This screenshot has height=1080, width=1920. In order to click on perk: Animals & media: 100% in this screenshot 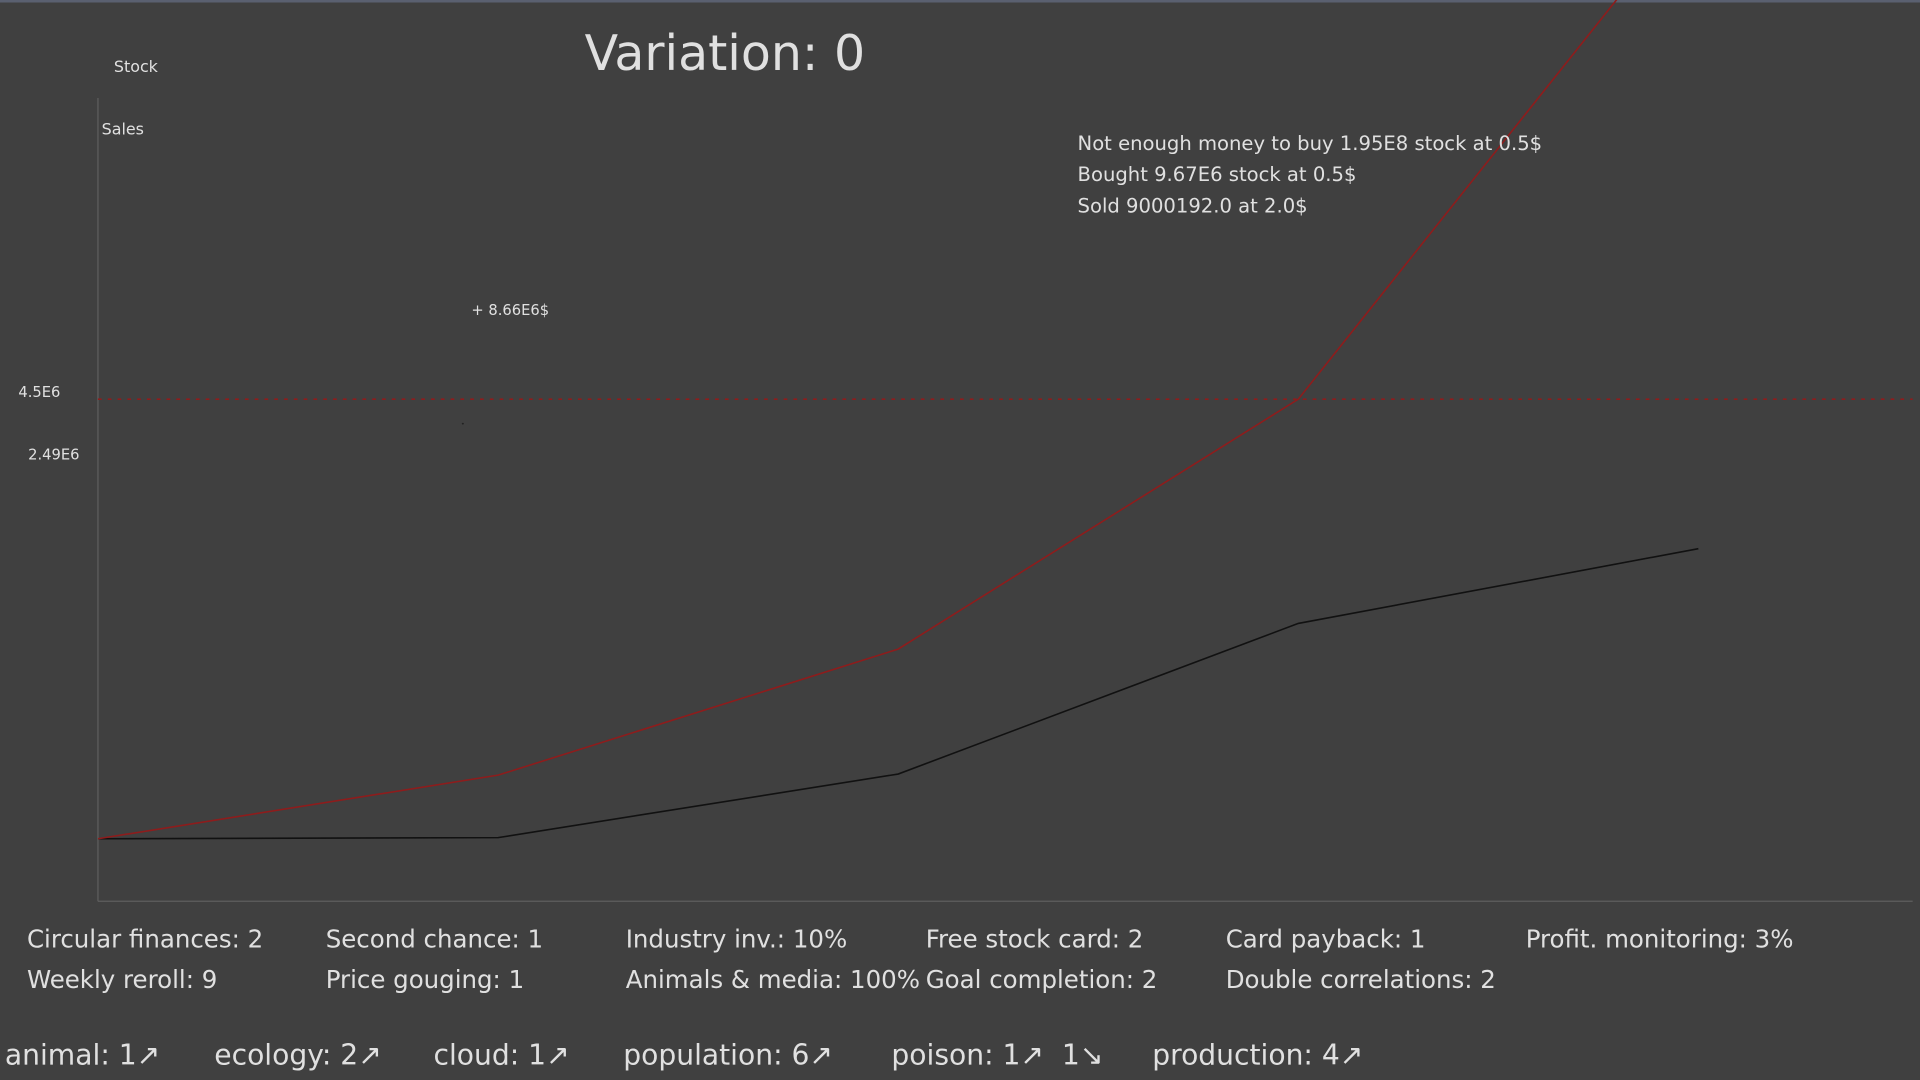, I will do `click(773, 979)`.